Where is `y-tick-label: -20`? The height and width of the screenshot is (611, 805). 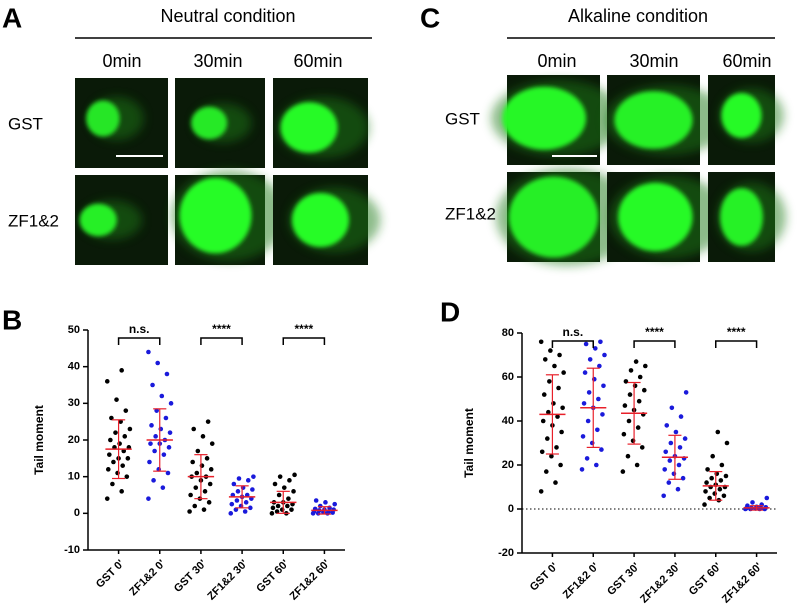 y-tick-label: -20 is located at coordinates (506, 553).